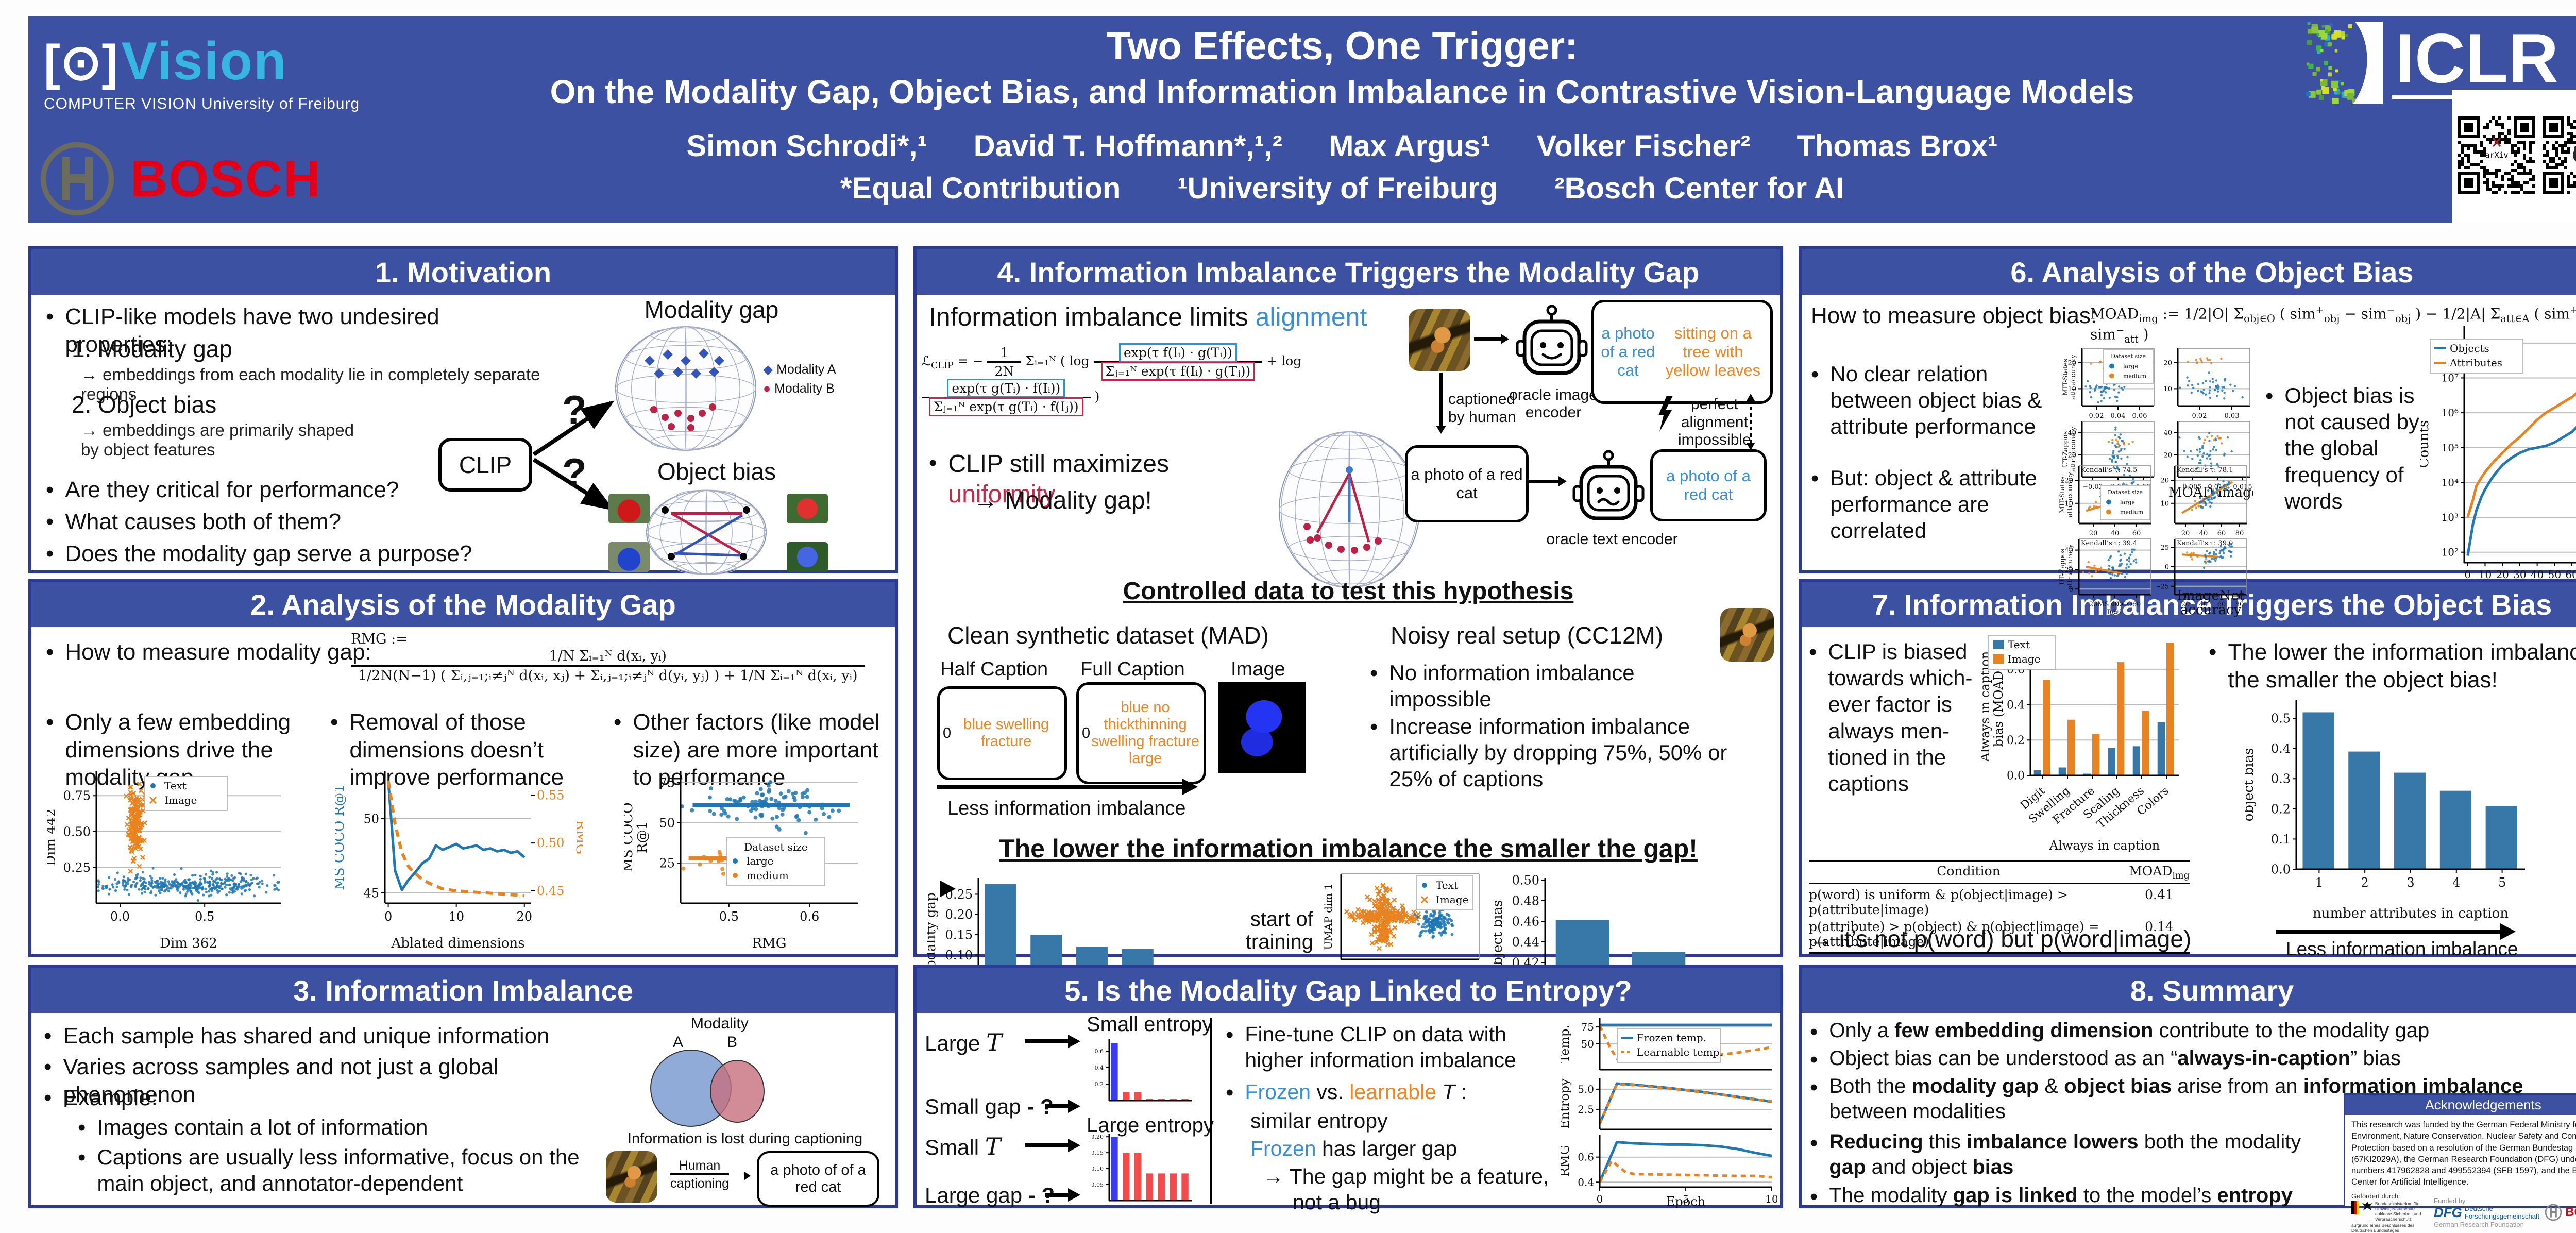  Describe the element at coordinates (2119, 416) in the screenshot. I see `svg-text: 0.04` at that location.